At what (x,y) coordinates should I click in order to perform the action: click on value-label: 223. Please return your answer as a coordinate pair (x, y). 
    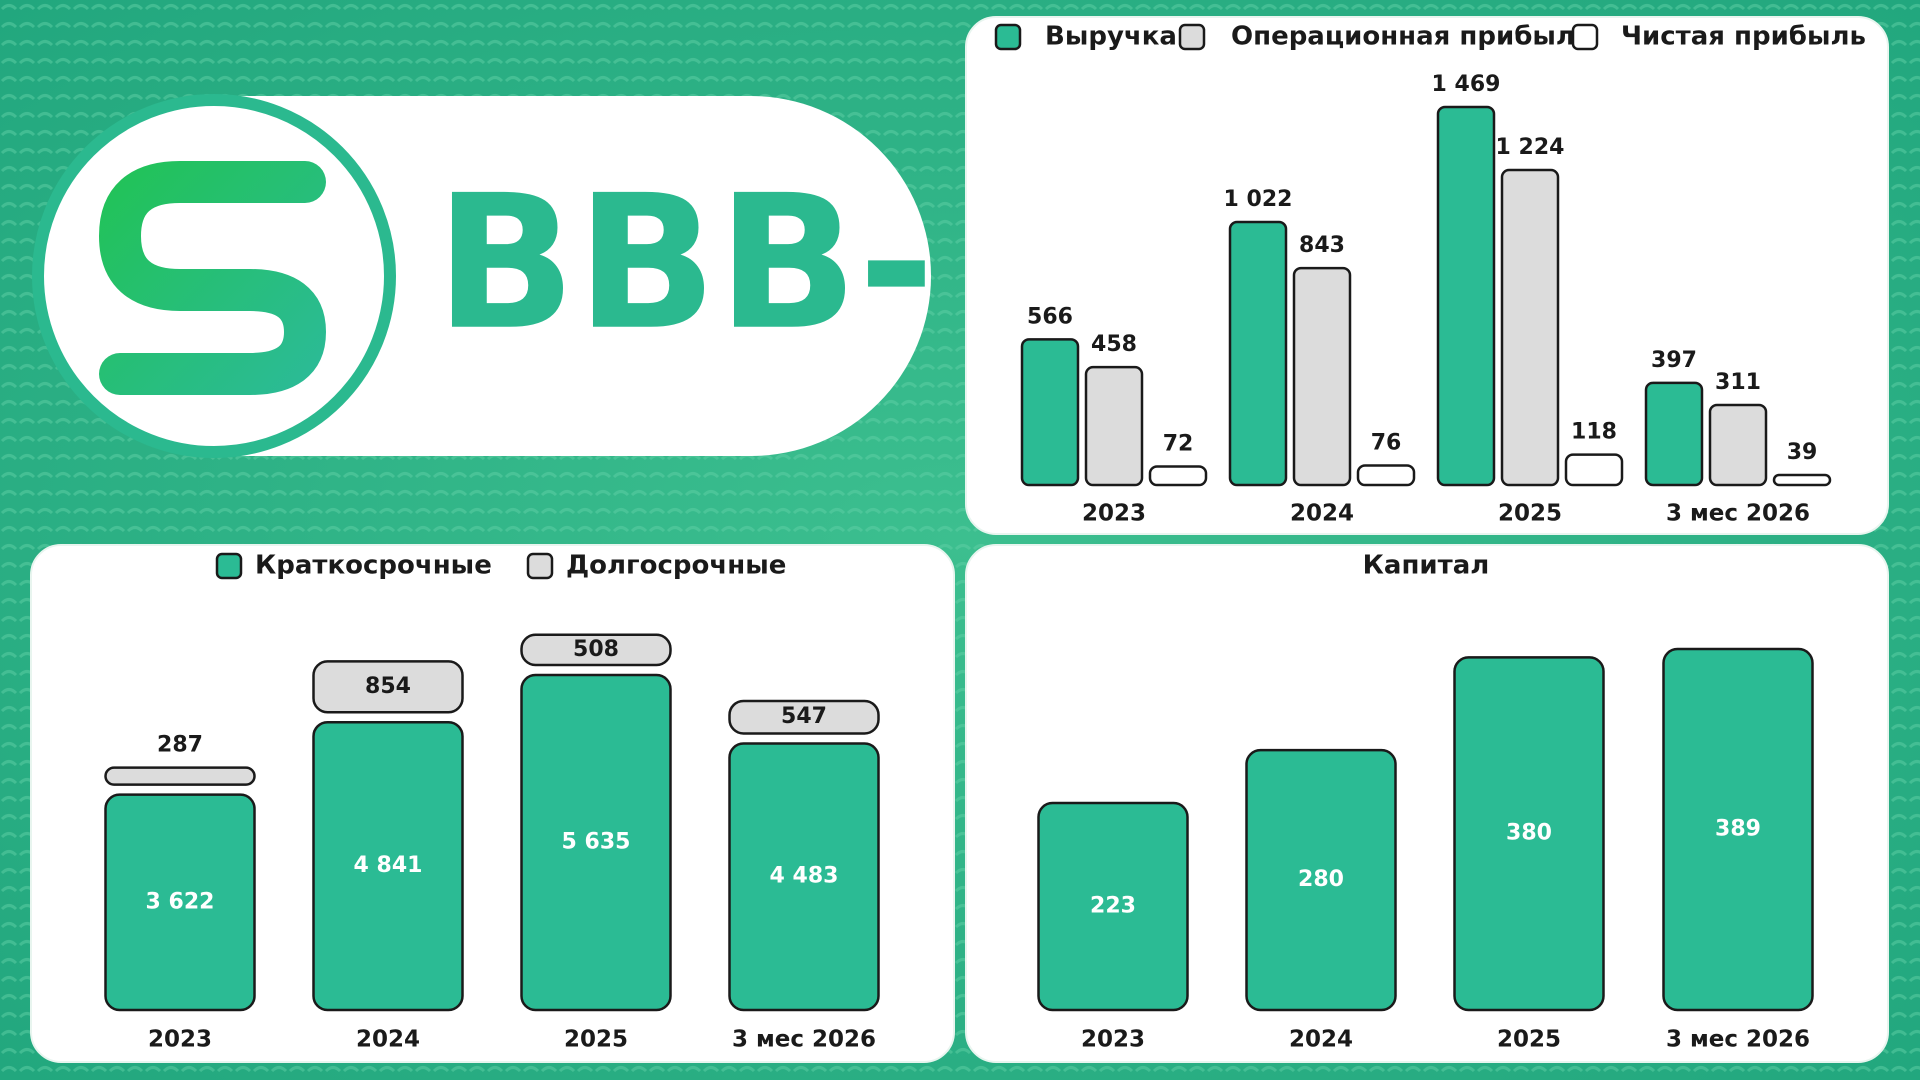
    Looking at the image, I should click on (1113, 906).